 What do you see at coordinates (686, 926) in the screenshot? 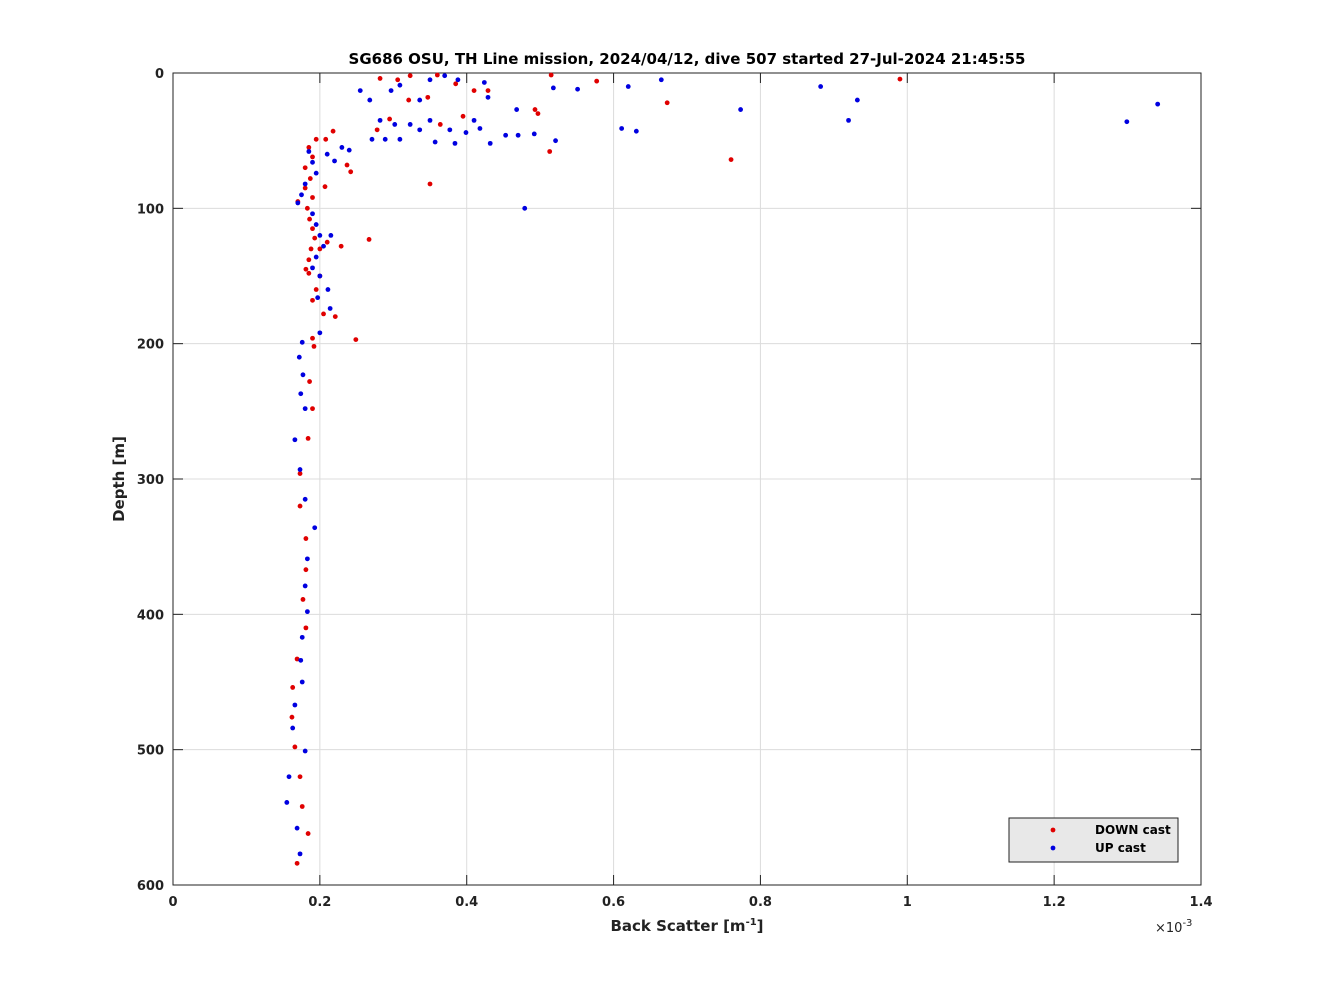
I see `x-axis-label: Back Scatter [m-1]` at bounding box center [686, 926].